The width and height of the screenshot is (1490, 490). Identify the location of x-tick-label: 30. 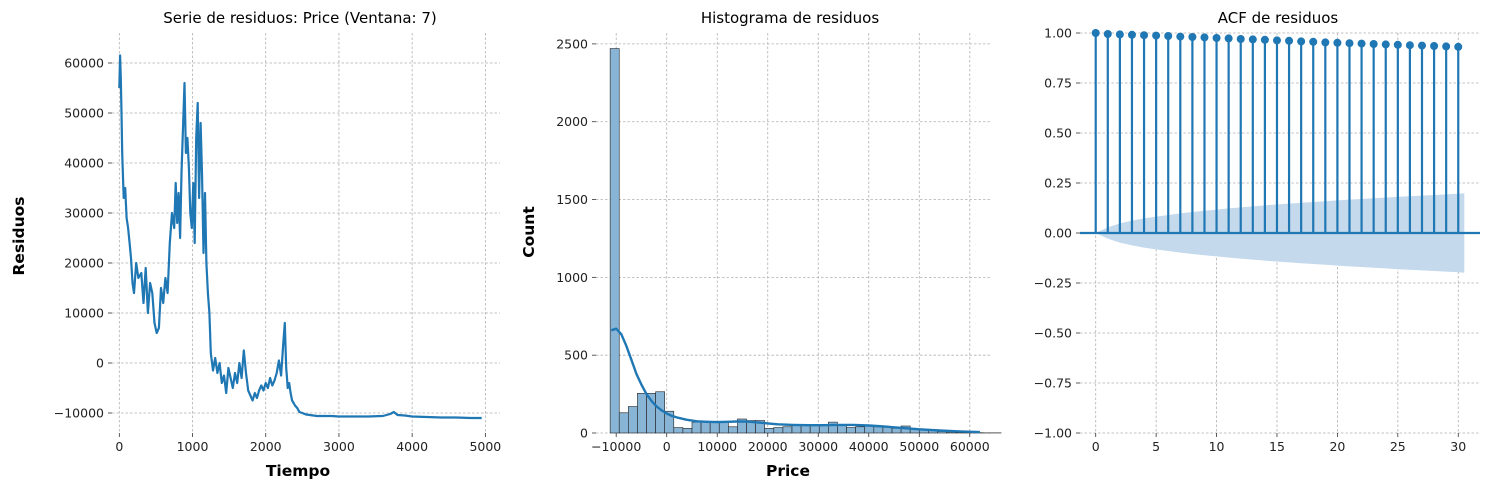
(1458, 446).